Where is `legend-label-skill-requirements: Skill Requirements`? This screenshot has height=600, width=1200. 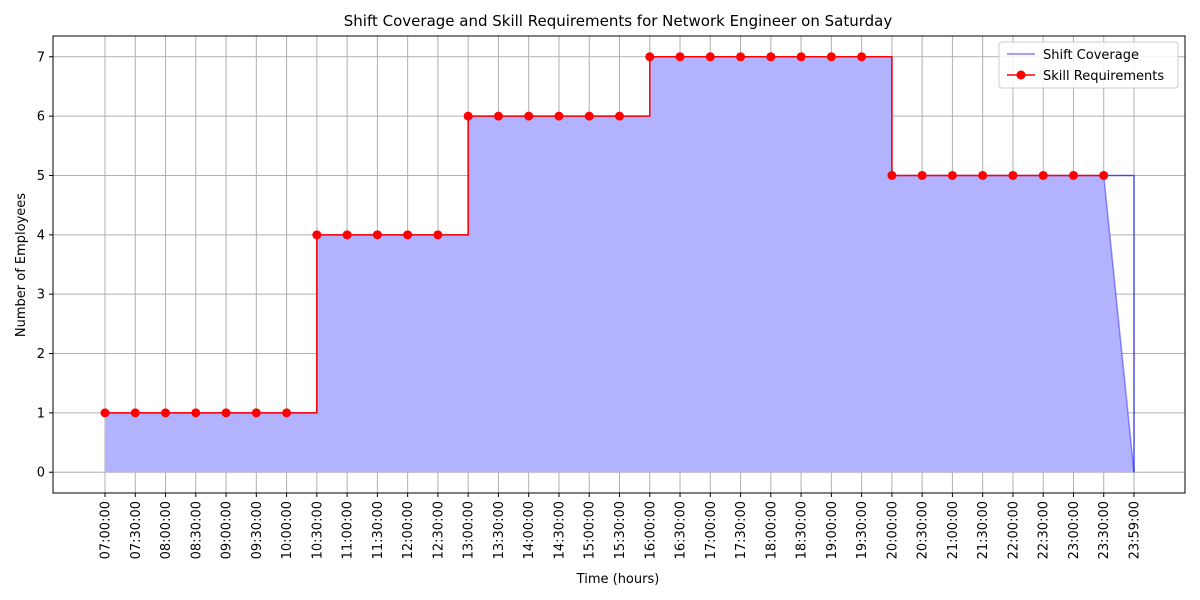
legend-label-skill-requirements: Skill Requirements is located at coordinates (1103, 76).